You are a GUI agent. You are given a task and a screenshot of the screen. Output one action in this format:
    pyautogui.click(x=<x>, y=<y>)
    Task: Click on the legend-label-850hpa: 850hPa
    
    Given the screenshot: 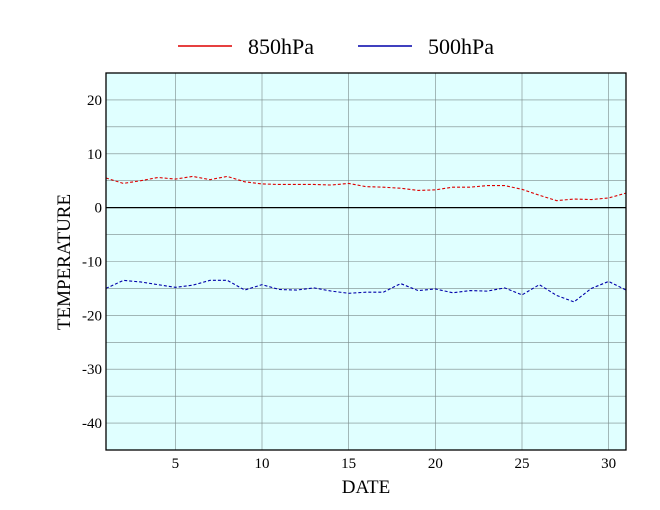 What is the action you would take?
    pyautogui.click(x=281, y=46)
    